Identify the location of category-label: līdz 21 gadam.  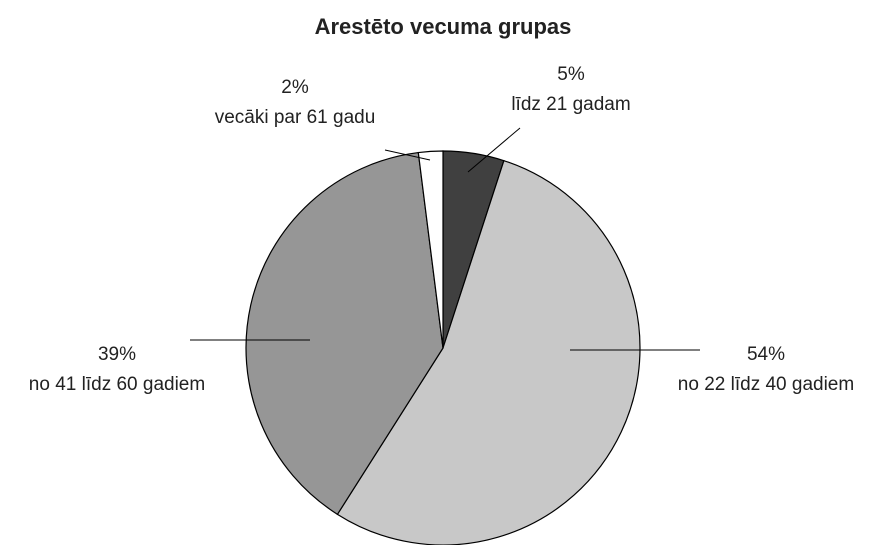
(570, 104).